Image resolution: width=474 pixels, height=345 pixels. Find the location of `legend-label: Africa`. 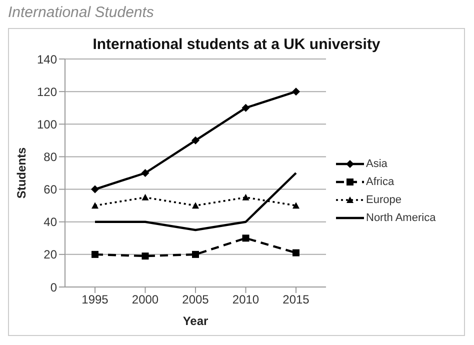

legend-label: Africa is located at coordinates (380, 182).